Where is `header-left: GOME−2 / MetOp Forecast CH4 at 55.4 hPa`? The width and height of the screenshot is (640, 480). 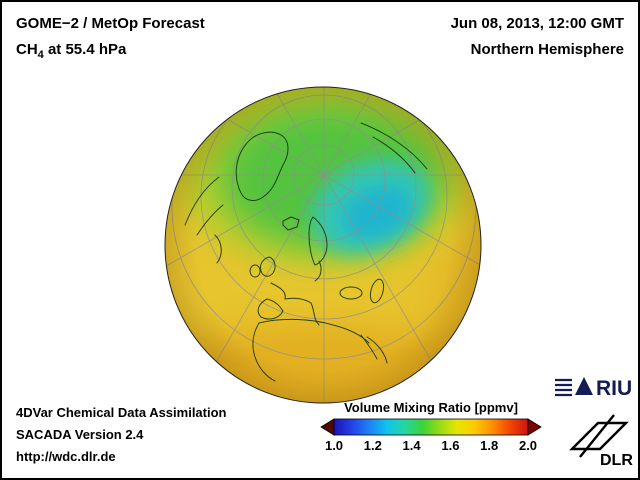 header-left: GOME−2 / MetOp Forecast CH4 at 55.4 hPa is located at coordinates (110, 39).